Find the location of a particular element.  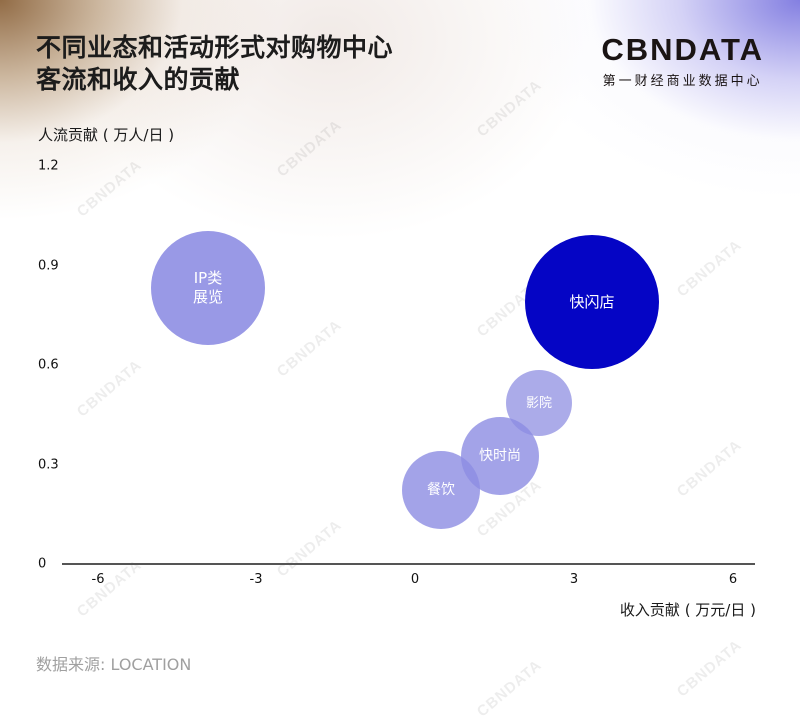

logo-wordmark: CBNDATA is located at coordinates (682, 49).